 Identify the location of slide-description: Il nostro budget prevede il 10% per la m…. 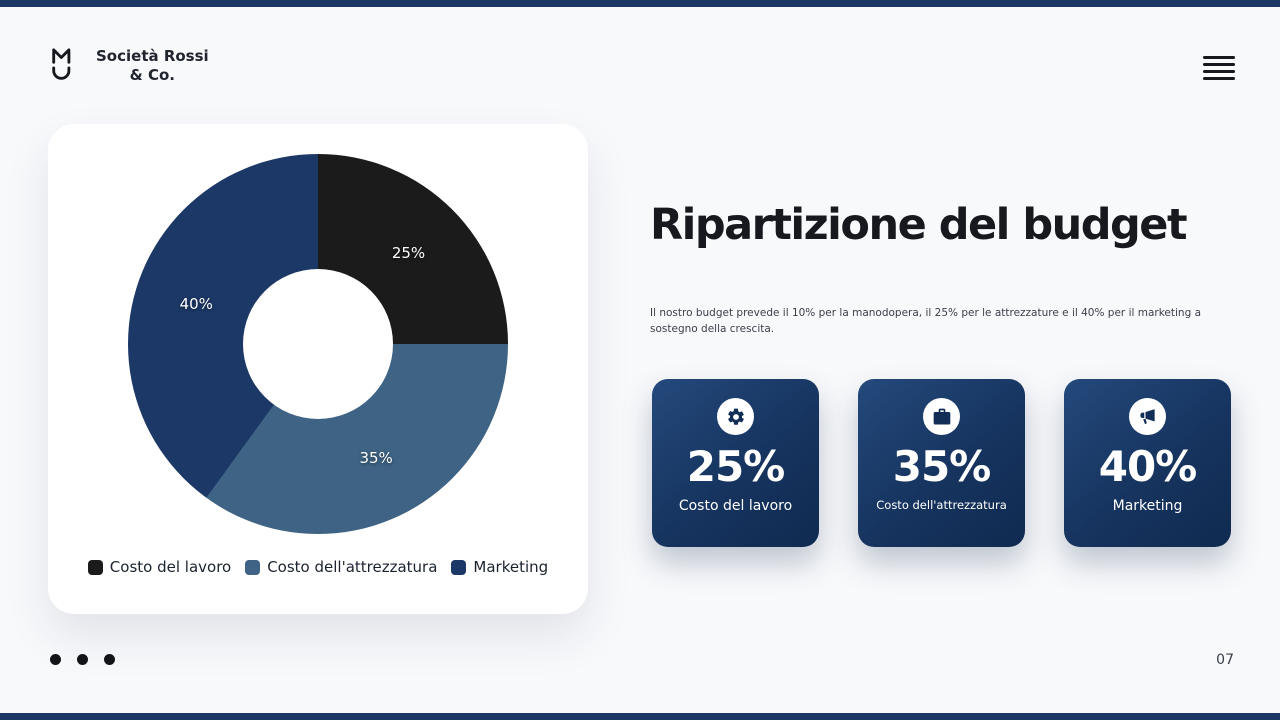
(926, 321).